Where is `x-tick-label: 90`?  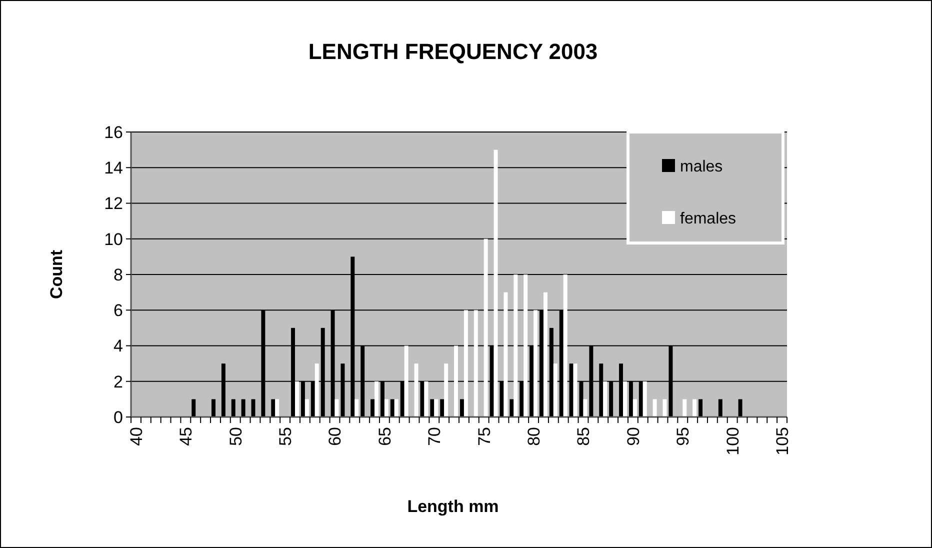
x-tick-label: 90 is located at coordinates (633, 436).